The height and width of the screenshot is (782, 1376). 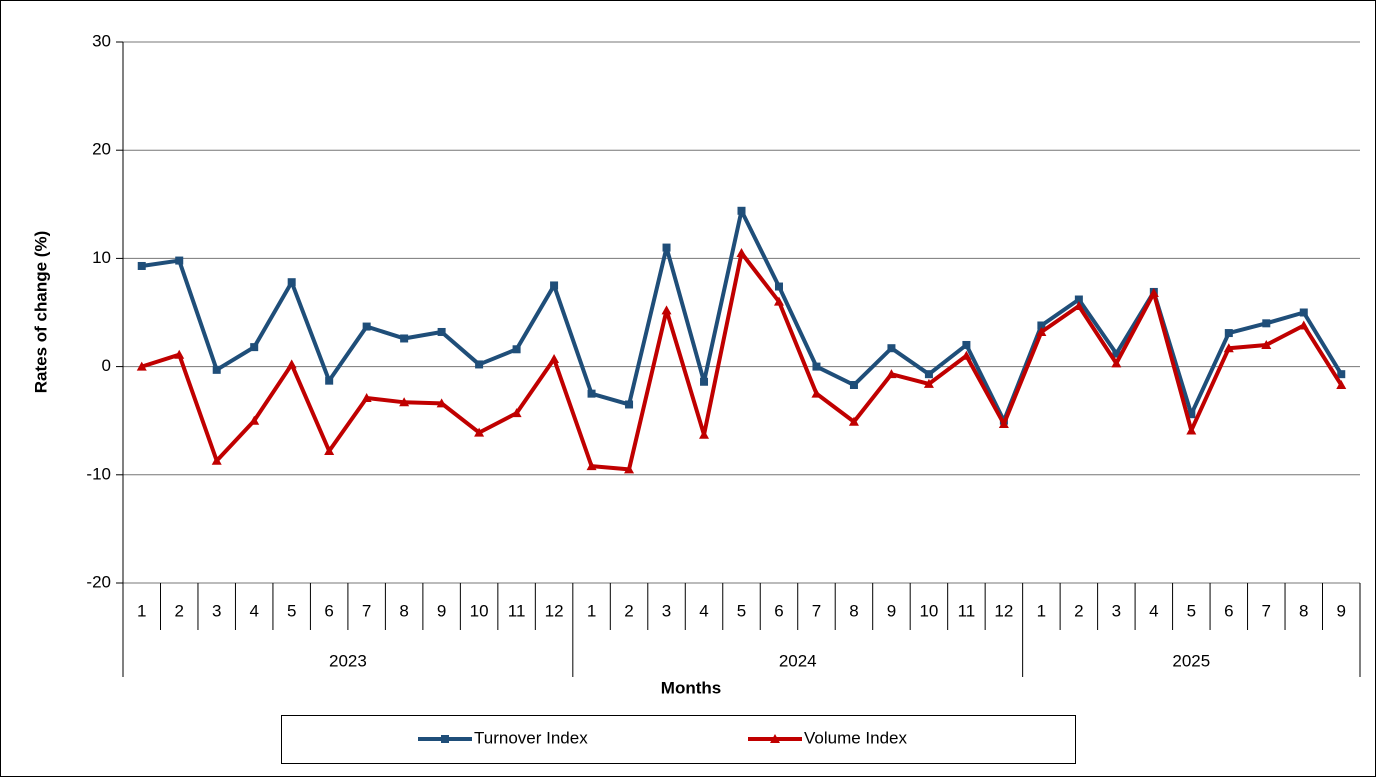 What do you see at coordinates (40, 312) in the screenshot?
I see `y-axis-title: Rates of change (%)` at bounding box center [40, 312].